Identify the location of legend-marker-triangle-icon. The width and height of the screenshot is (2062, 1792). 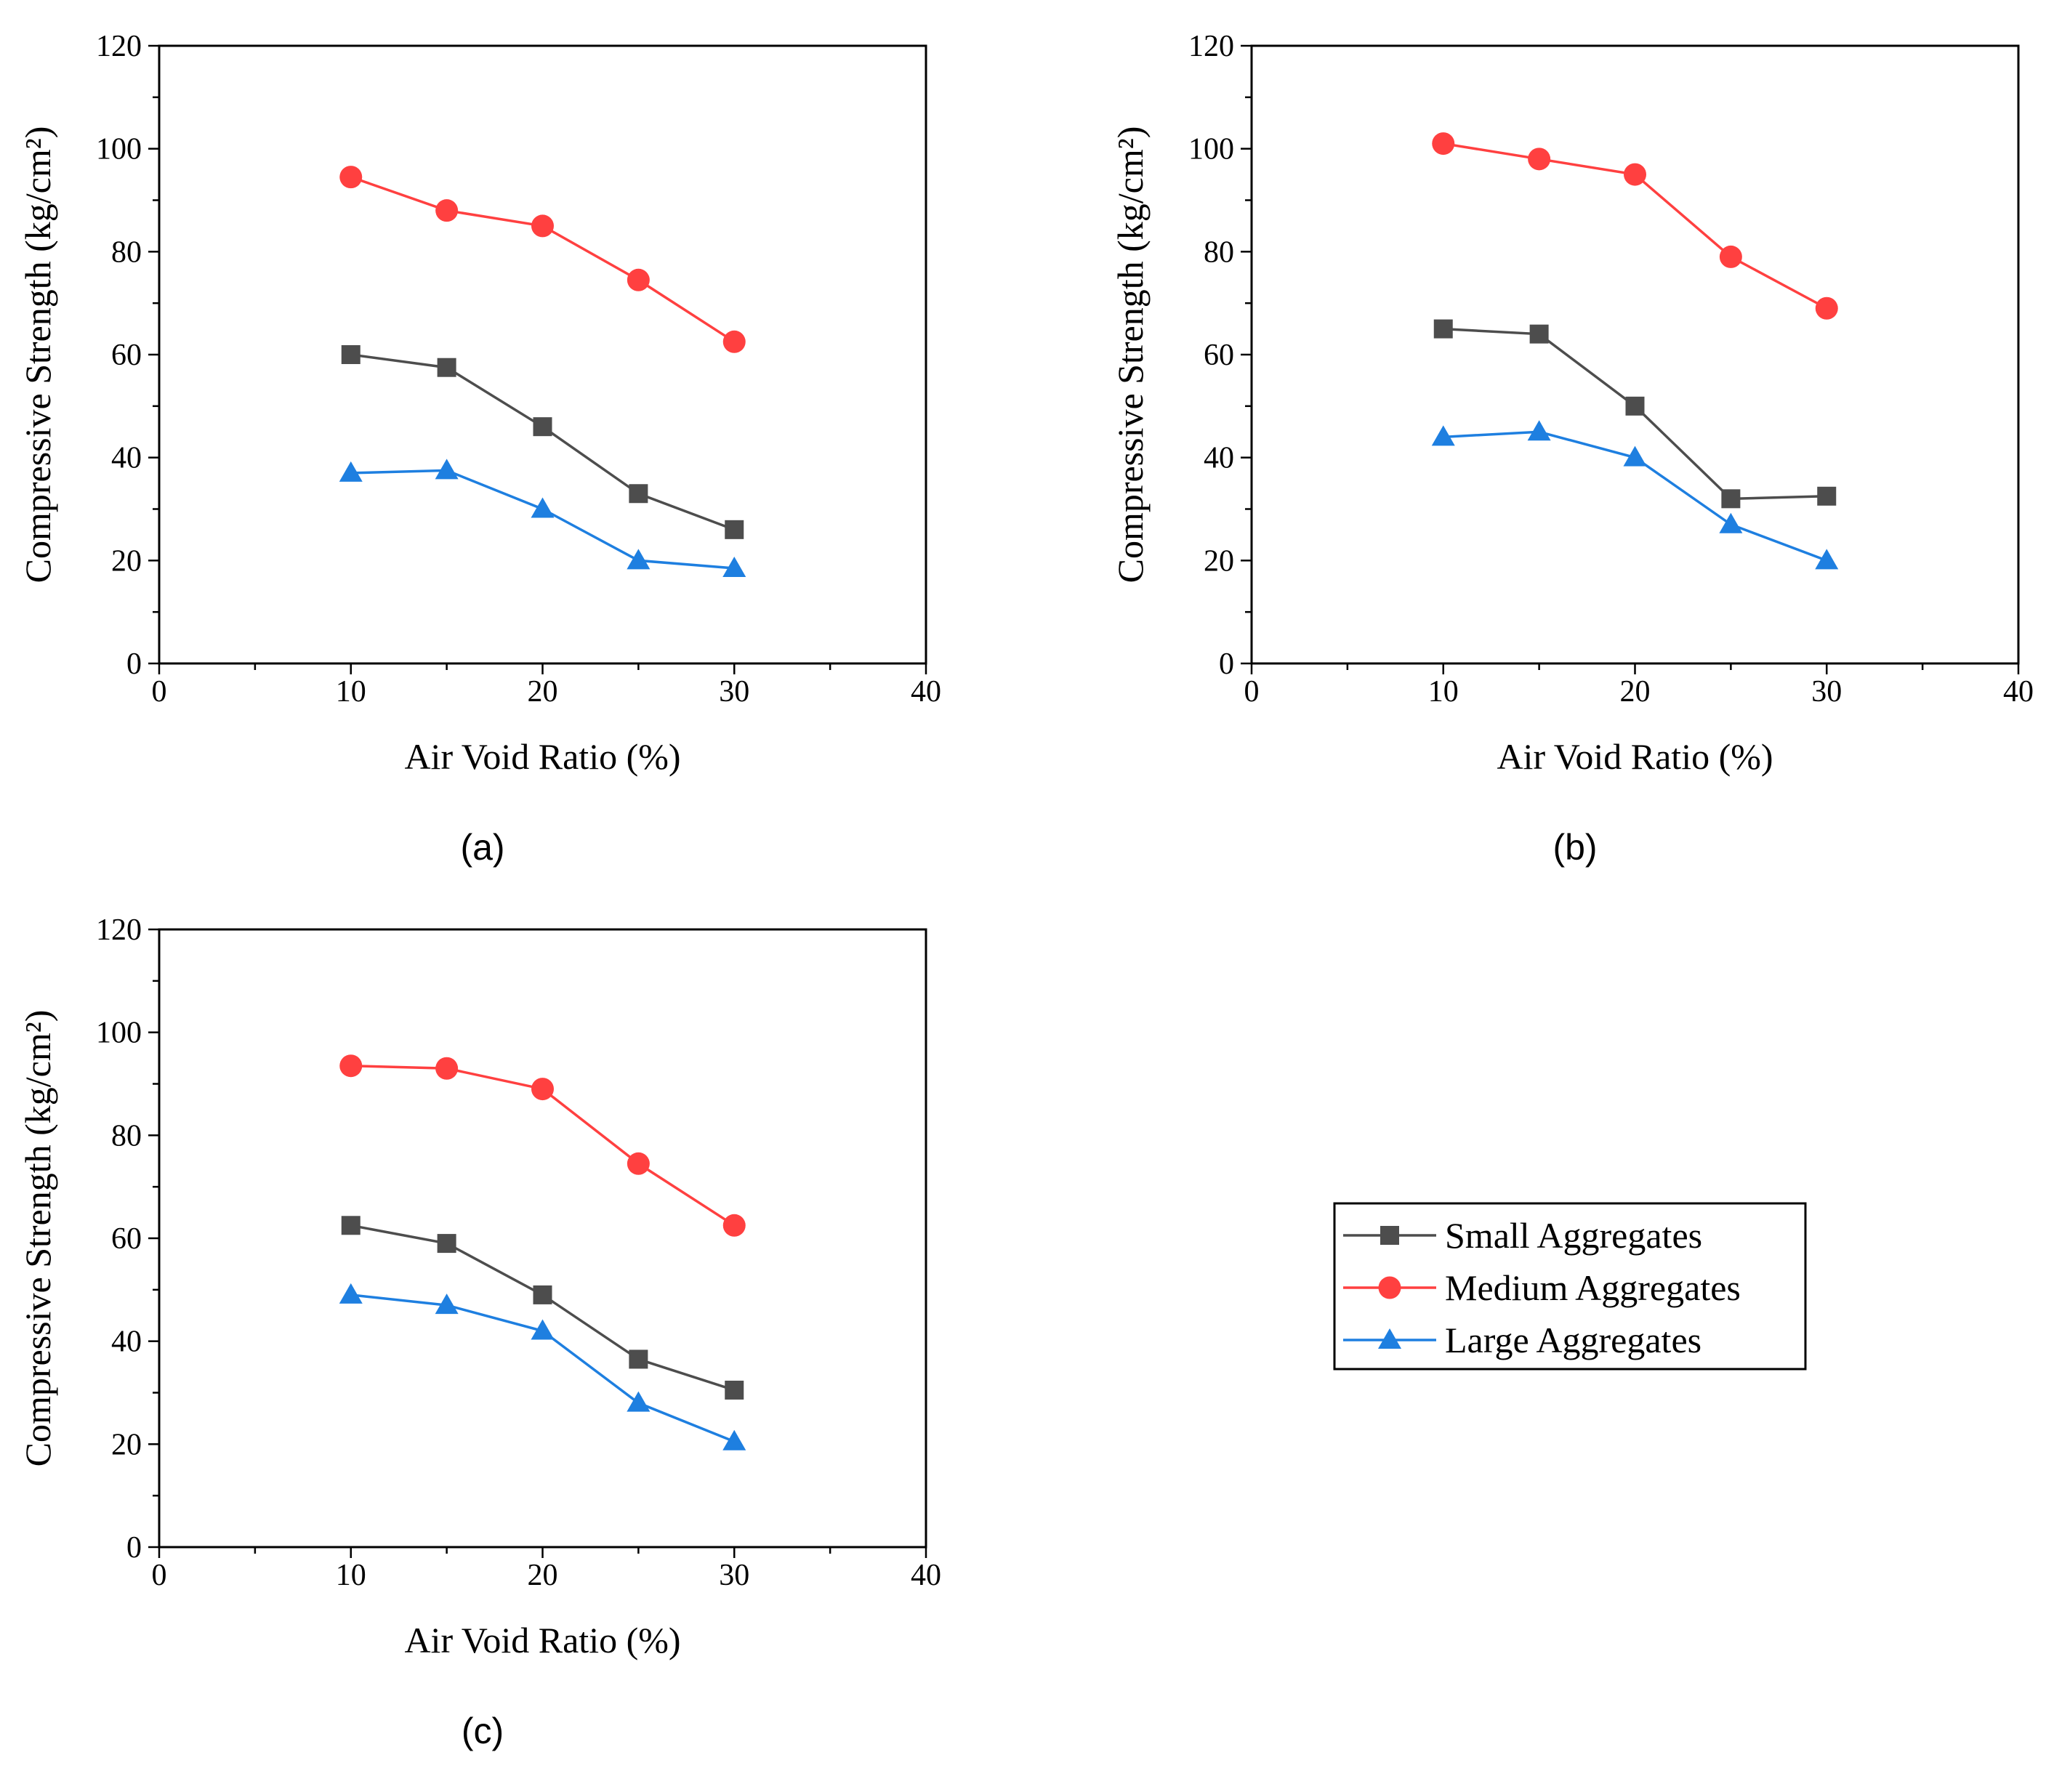
(1389, 1338).